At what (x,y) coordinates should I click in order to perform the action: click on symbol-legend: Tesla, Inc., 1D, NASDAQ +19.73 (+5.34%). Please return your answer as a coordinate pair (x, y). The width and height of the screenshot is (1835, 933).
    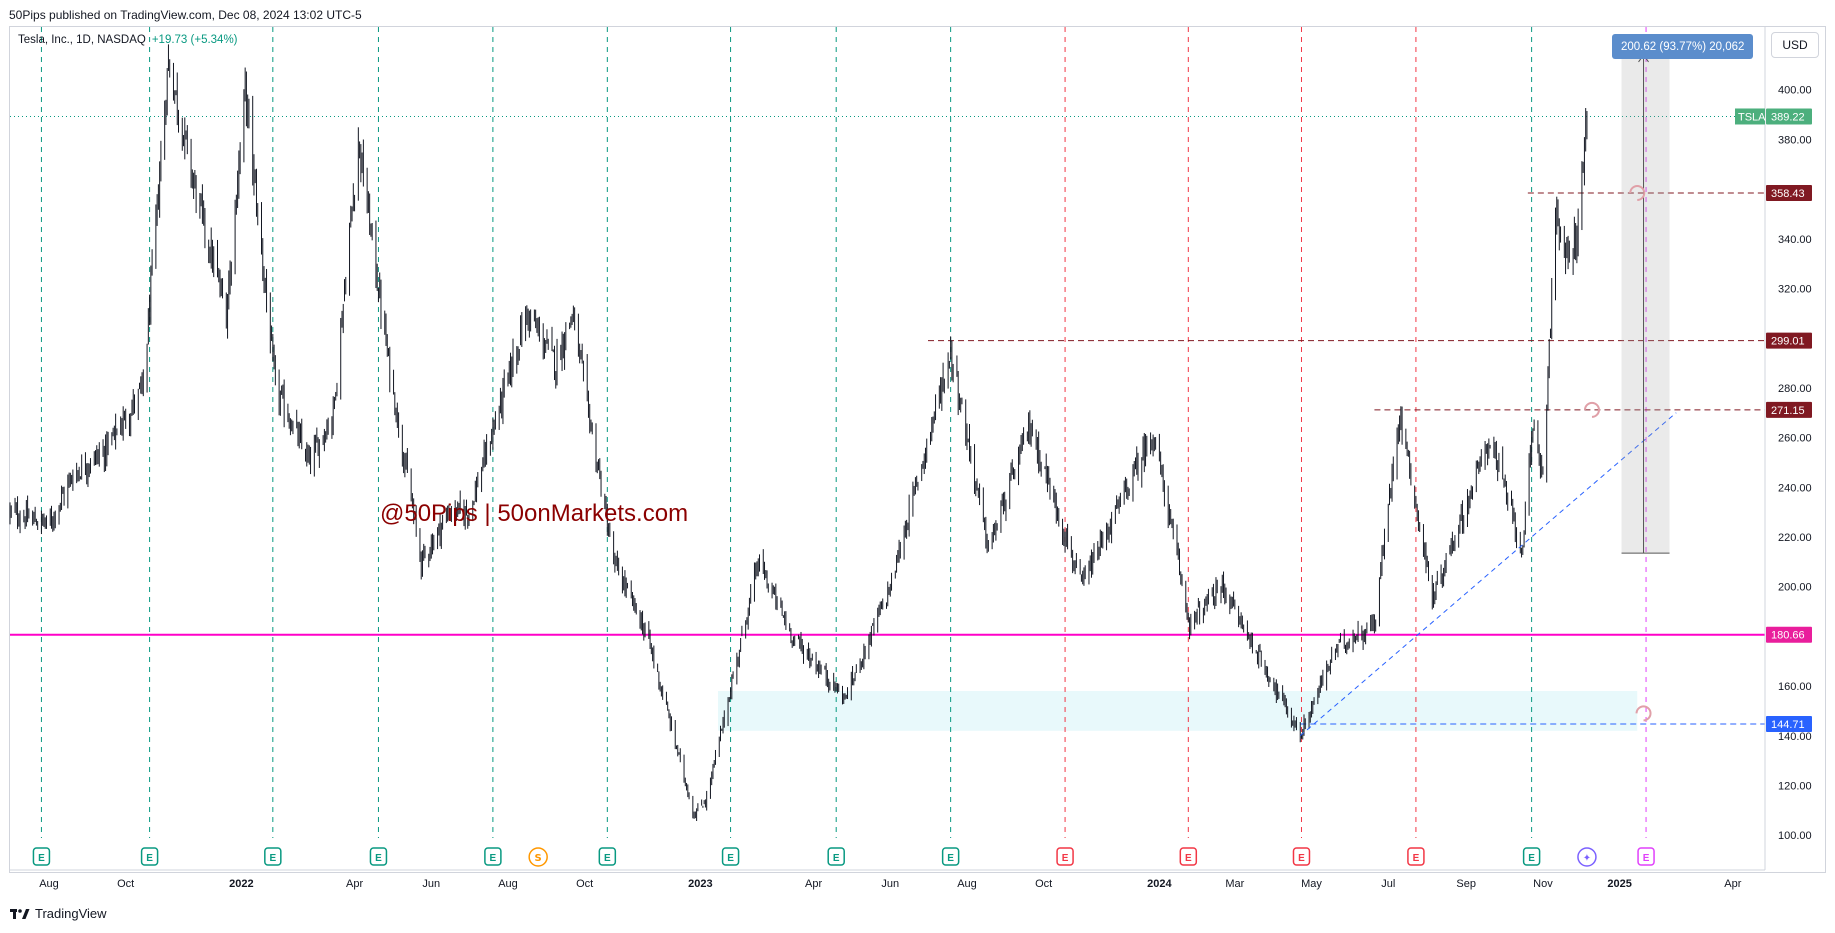
    Looking at the image, I should click on (128, 40).